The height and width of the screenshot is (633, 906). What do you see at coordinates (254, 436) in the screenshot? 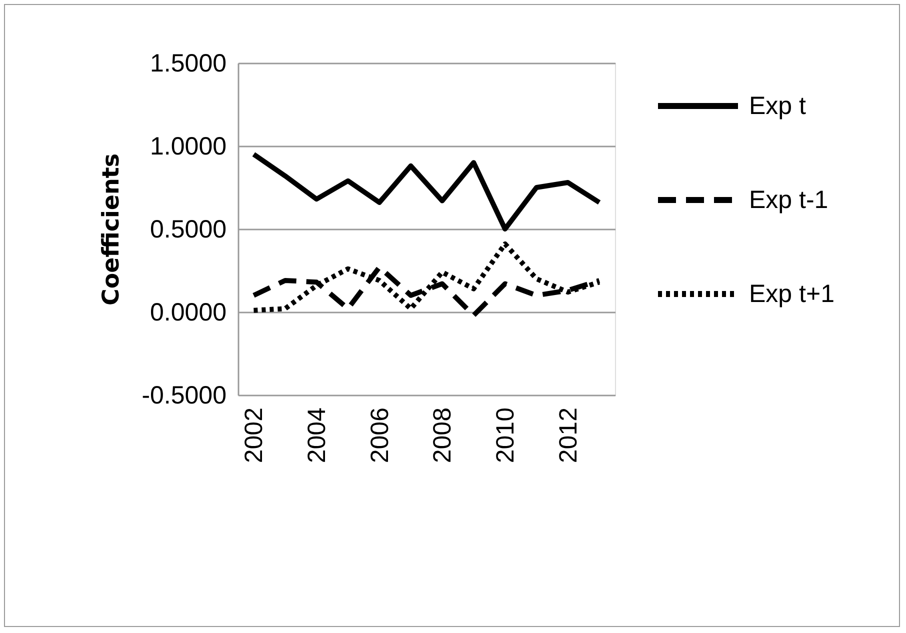
I see `x-tick-label: 2002` at bounding box center [254, 436].